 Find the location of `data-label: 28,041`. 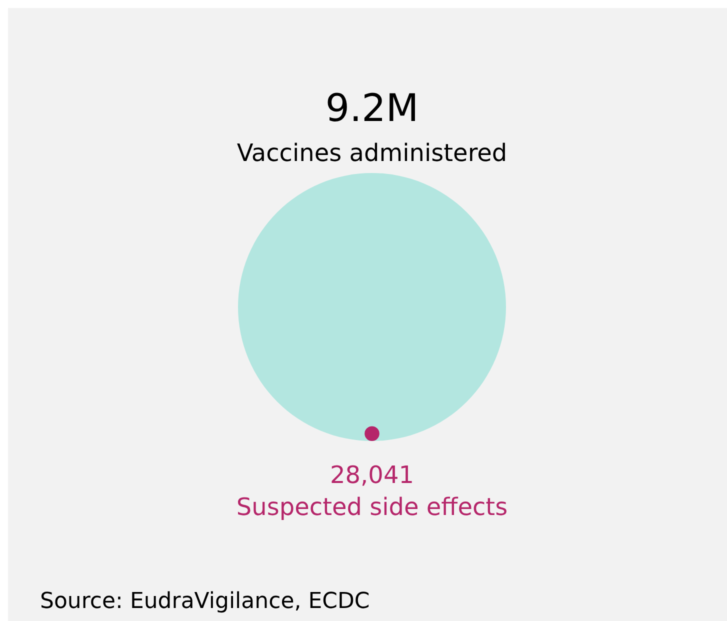

data-label: 28,041 is located at coordinates (372, 475).